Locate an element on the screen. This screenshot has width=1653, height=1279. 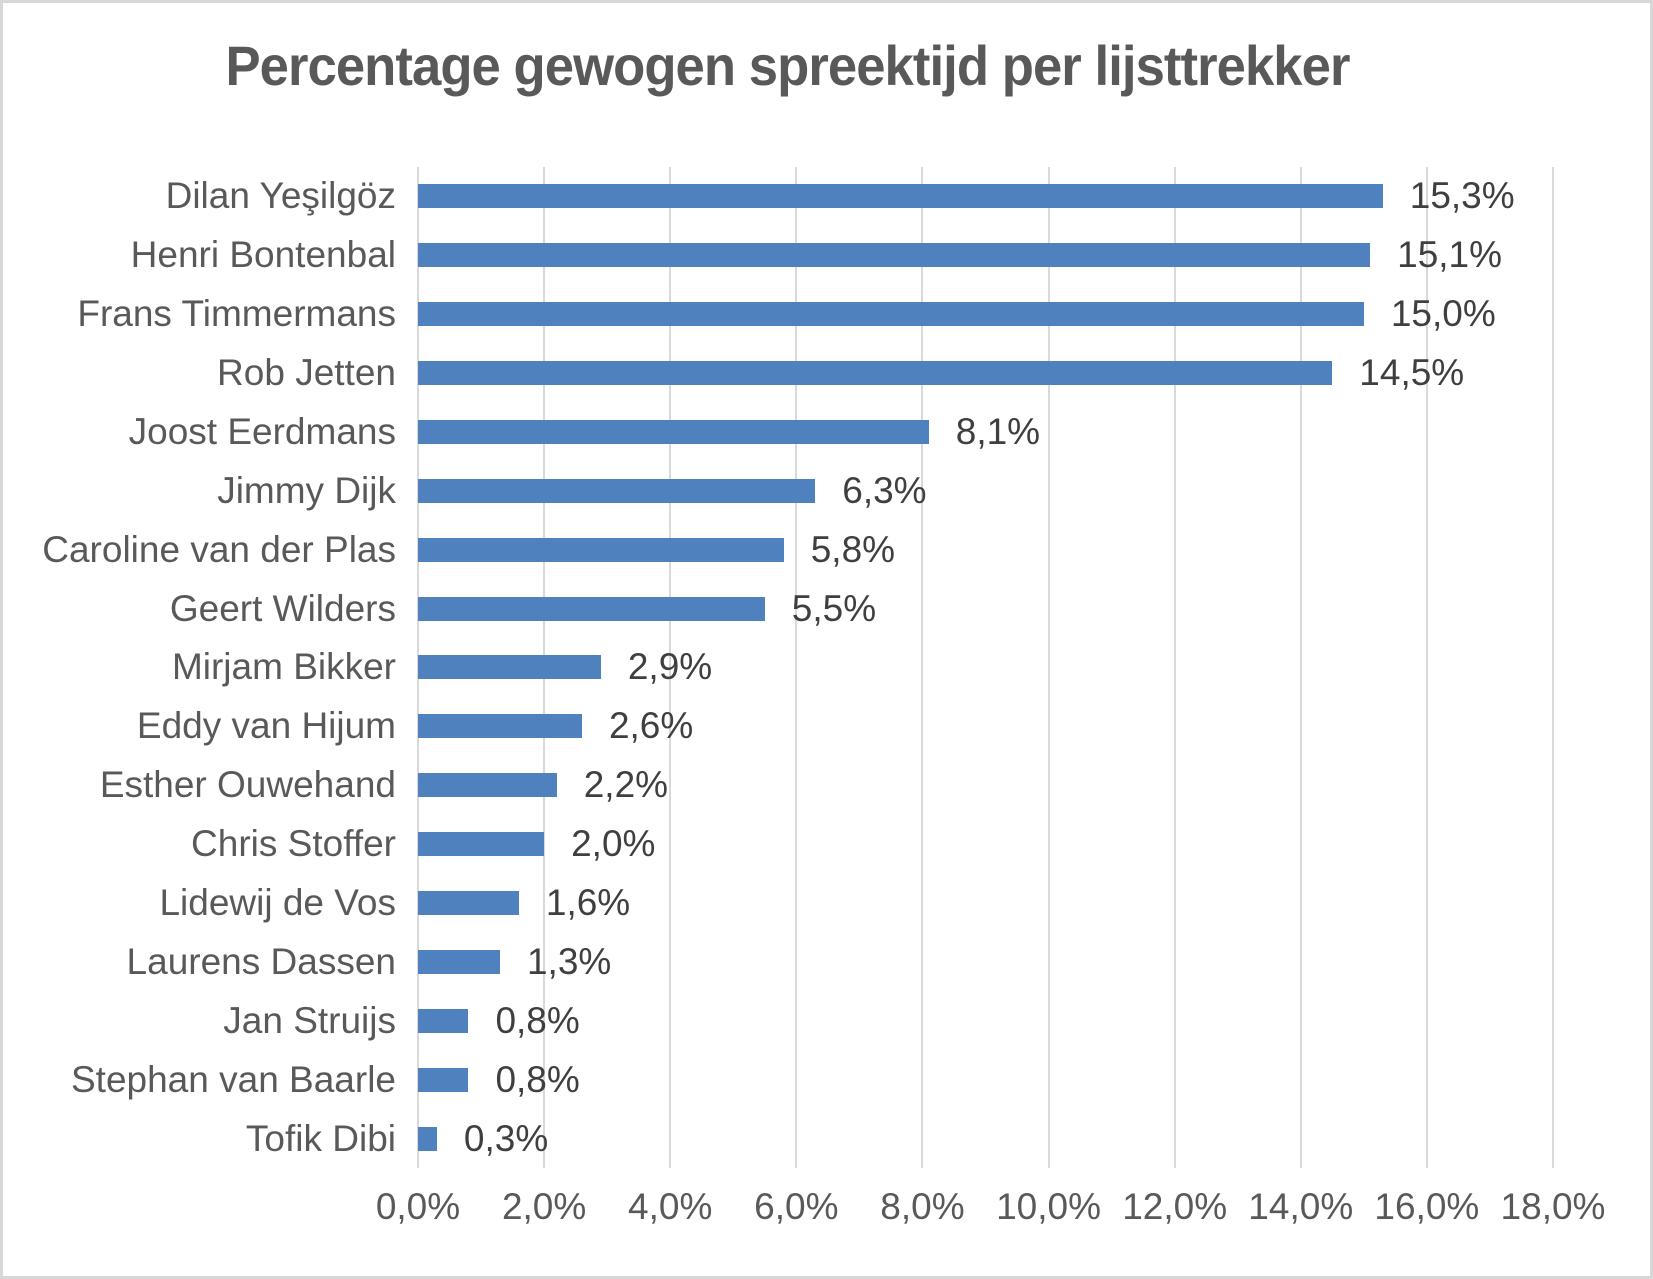
category-label: Geert Wilders is located at coordinates (282, 608).